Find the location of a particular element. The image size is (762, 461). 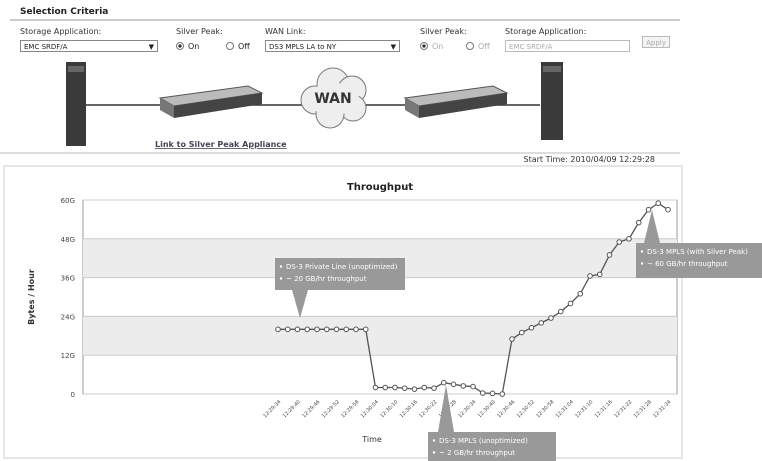

x-axis-label: Time is located at coordinates (371, 439).